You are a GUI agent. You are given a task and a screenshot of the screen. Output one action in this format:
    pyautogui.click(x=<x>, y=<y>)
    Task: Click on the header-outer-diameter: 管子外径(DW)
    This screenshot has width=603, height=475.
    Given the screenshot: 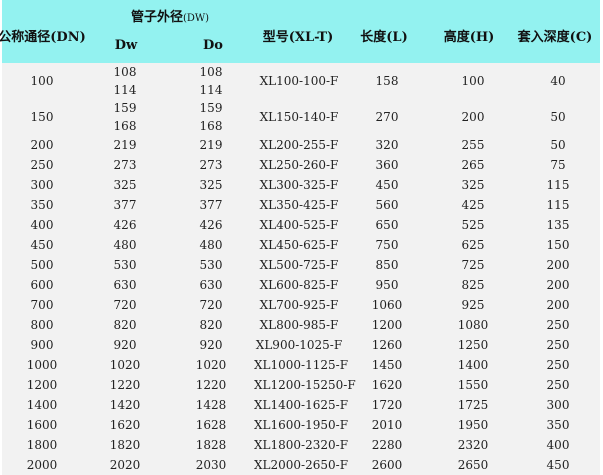 What is the action you would take?
    pyautogui.click(x=170, y=15)
    